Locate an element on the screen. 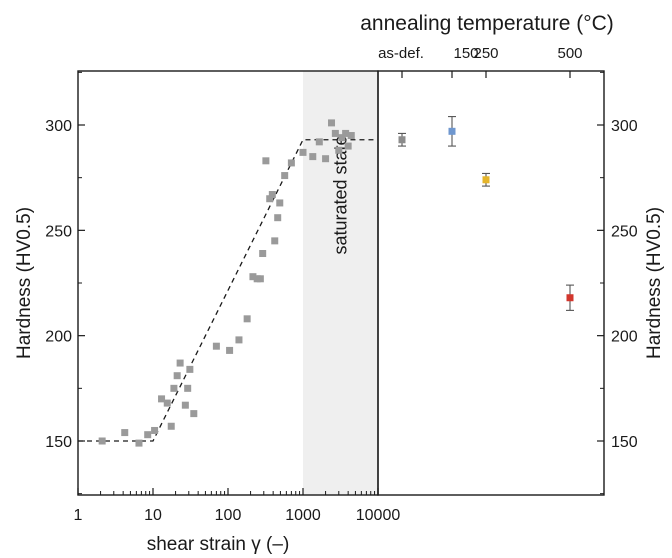  left-y-tick-label: 150 is located at coordinates (58, 442).